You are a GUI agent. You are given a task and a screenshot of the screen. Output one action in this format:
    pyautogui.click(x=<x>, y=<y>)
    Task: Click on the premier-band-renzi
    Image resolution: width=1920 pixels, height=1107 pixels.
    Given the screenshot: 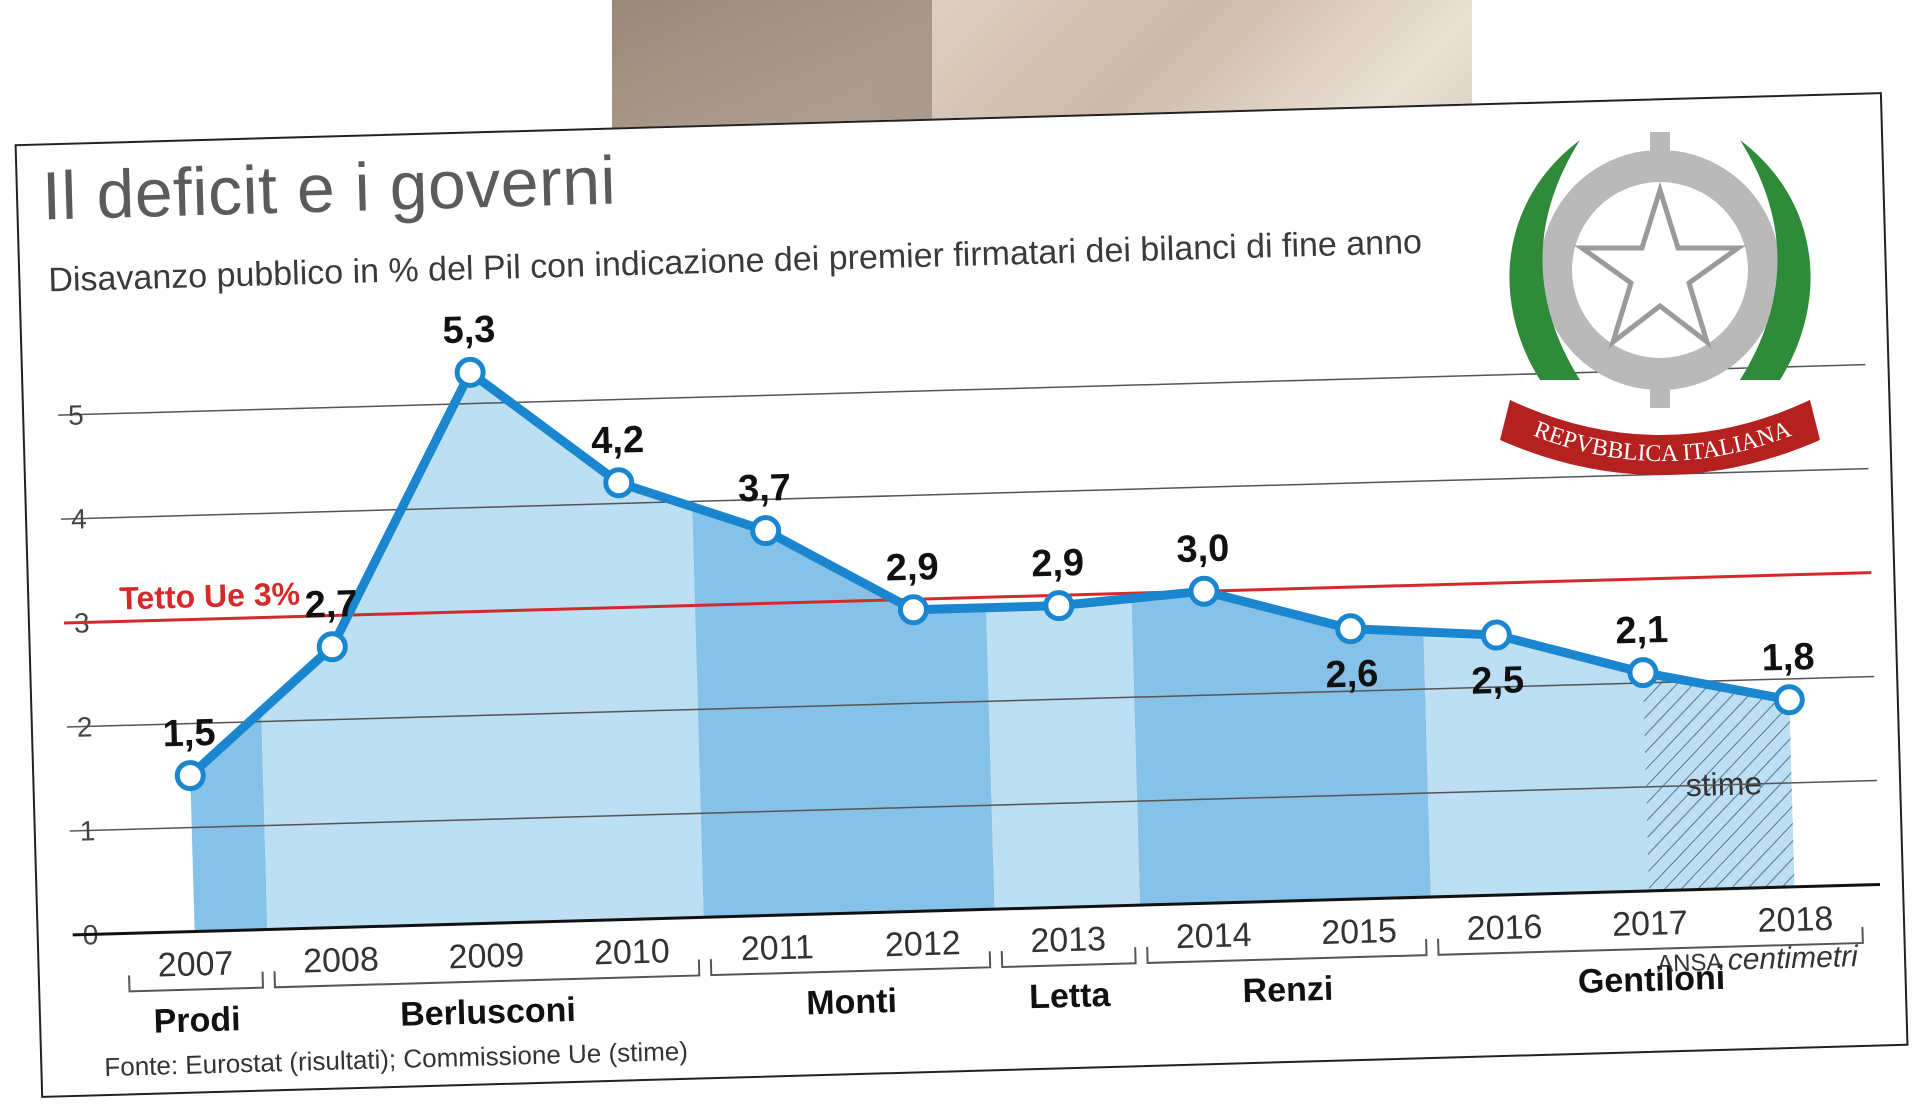 What is the action you would take?
    pyautogui.click(x=1281, y=748)
    